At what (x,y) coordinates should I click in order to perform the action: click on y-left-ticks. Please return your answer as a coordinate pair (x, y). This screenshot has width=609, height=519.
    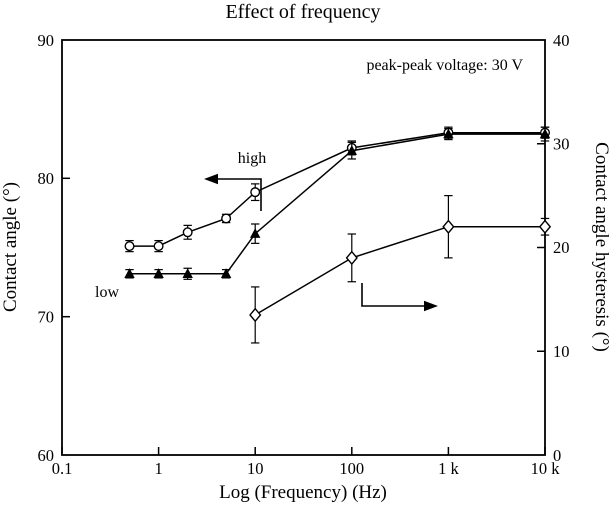
    Looking at the image, I should click on (66, 247).